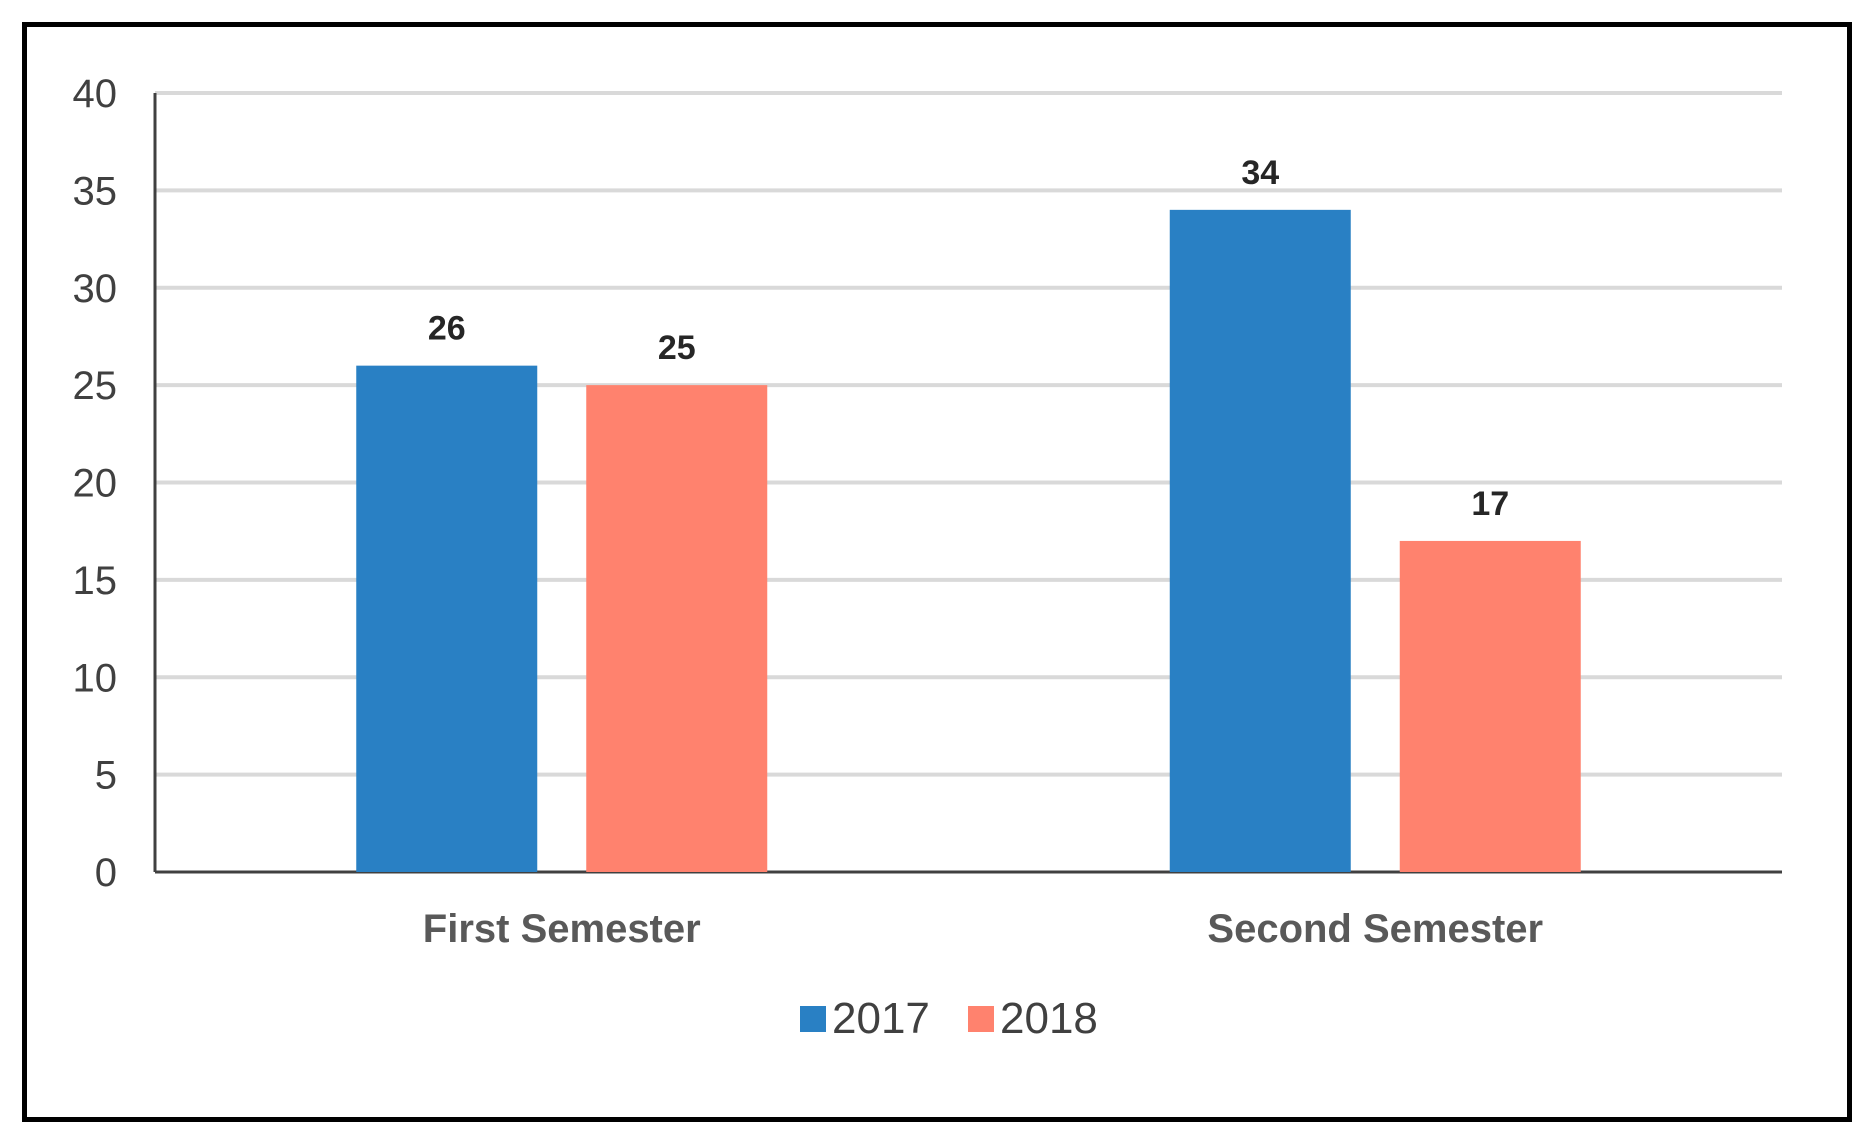  What do you see at coordinates (1490, 504) in the screenshot?
I see `data-label: 17` at bounding box center [1490, 504].